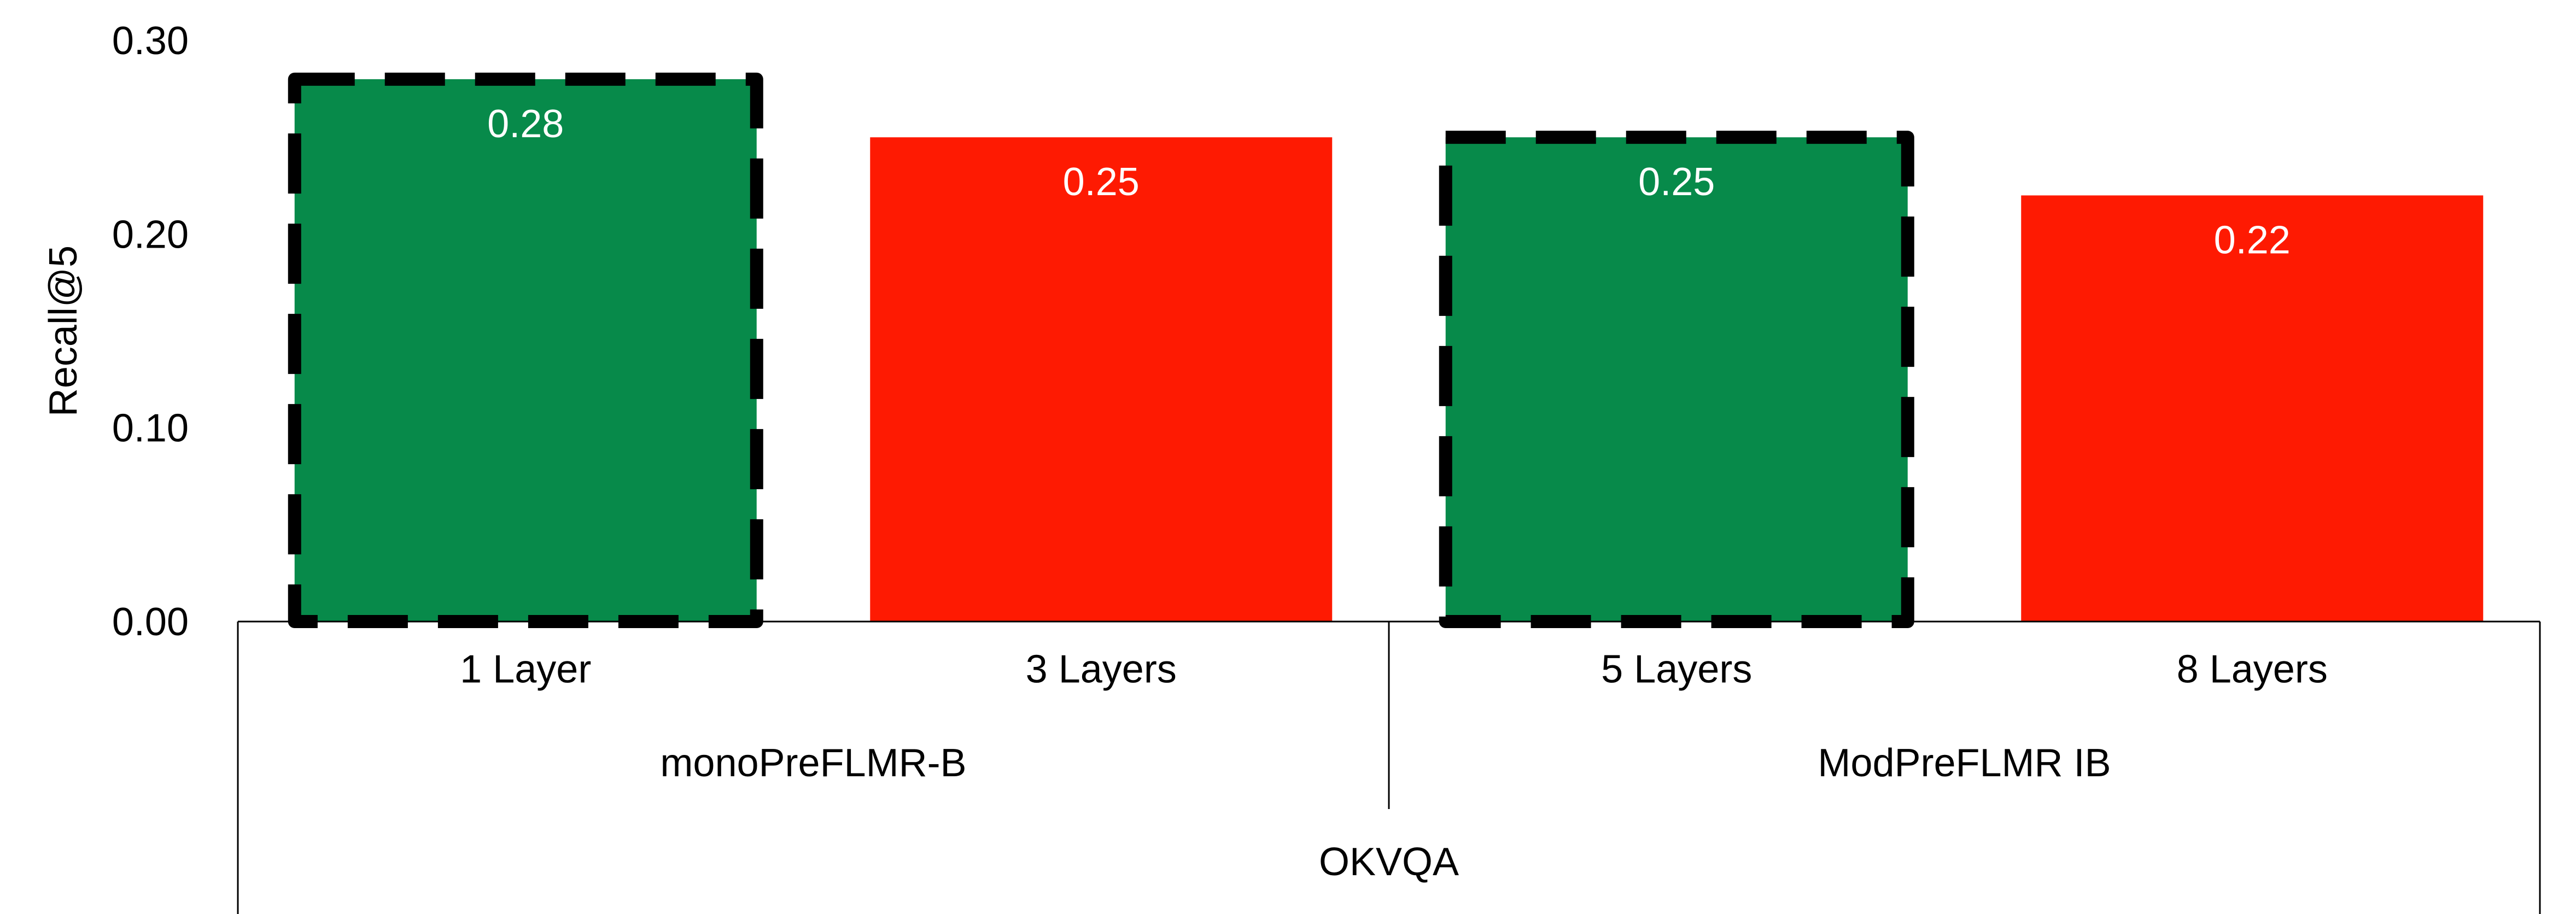  I want to click on x-tick-label: 3 Layers, so click(1101, 670).